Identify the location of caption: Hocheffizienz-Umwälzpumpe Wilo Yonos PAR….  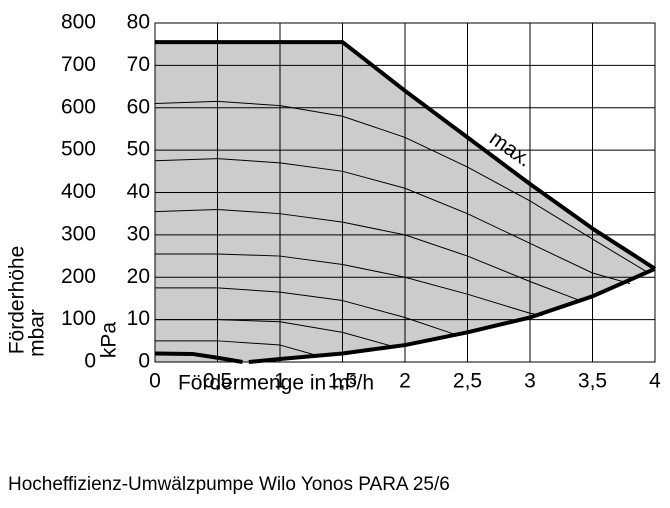
(229, 484).